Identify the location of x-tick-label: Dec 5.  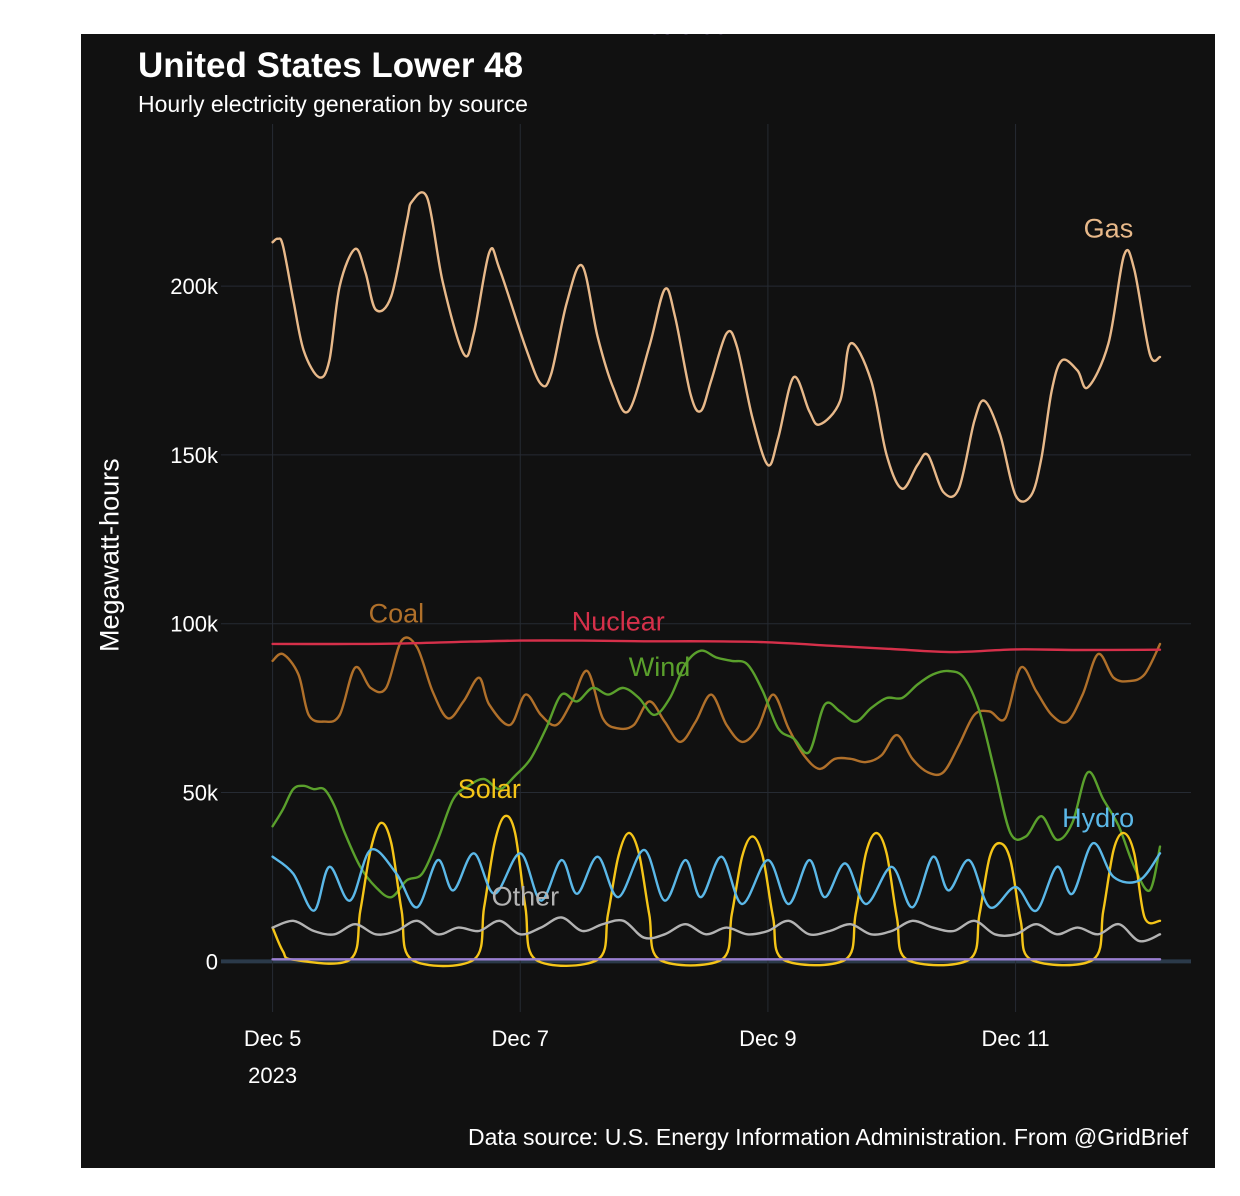
(272, 1038).